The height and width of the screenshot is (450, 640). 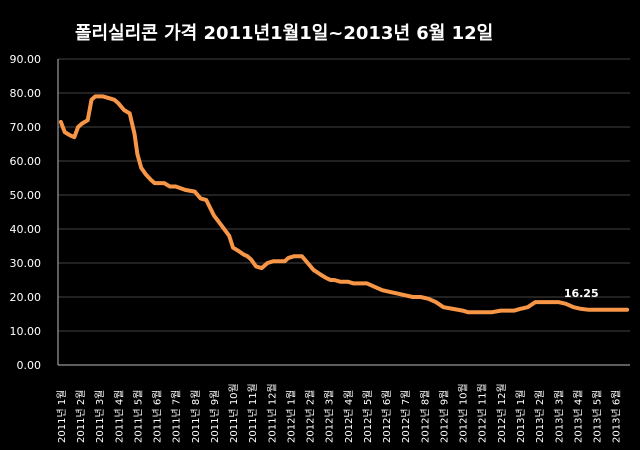 I want to click on x-tick-label: 2011년 8월, so click(x=196, y=416).